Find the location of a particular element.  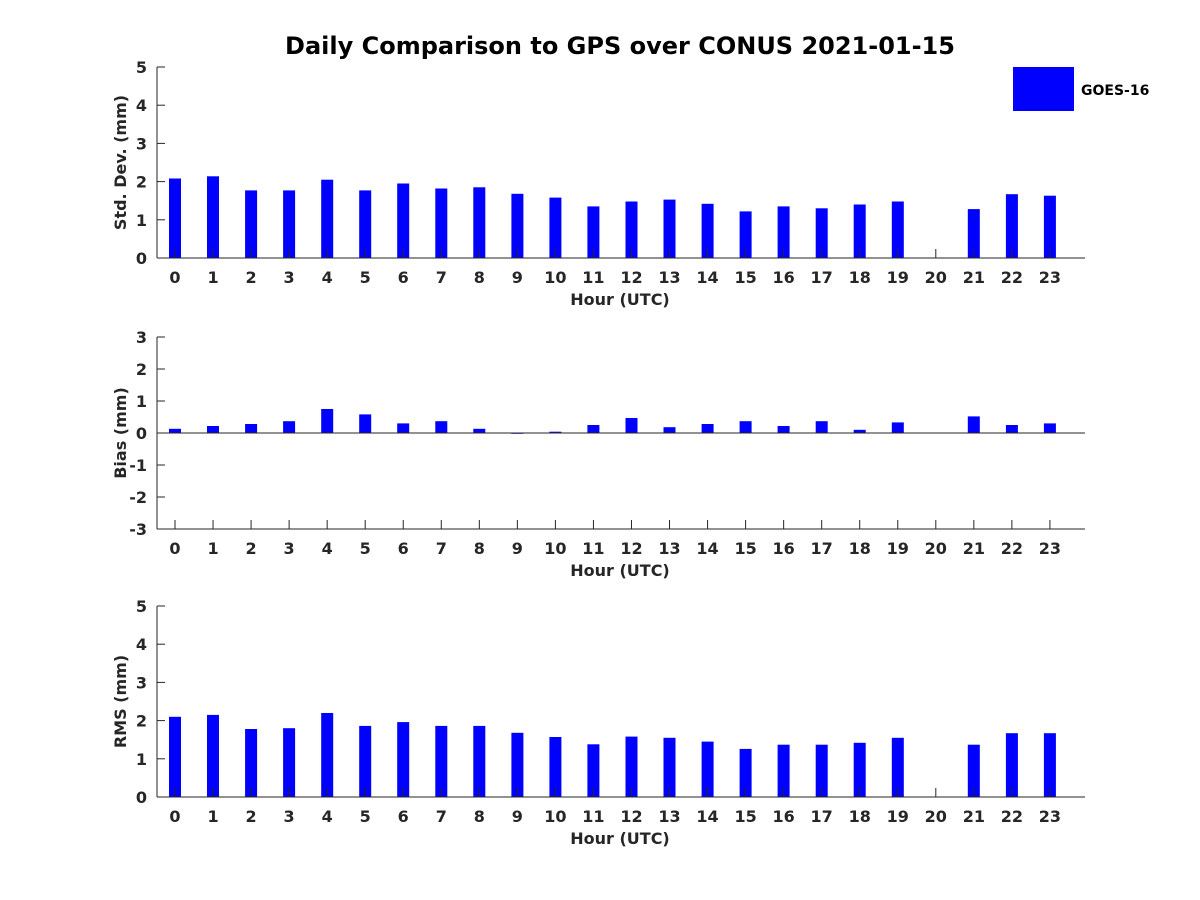

x-tick-label: 13 is located at coordinates (669, 277).